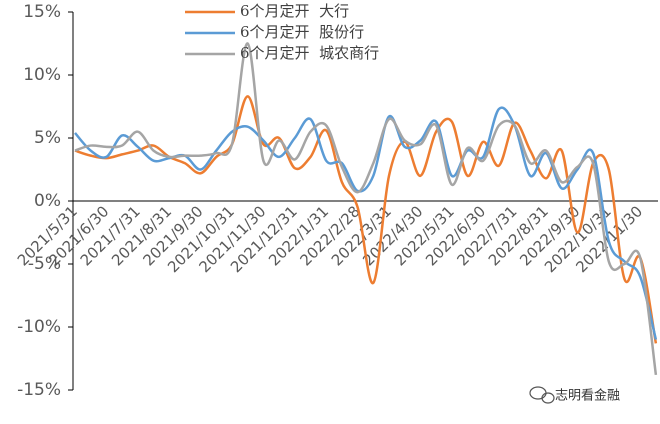 This screenshot has width=660, height=424. What do you see at coordinates (44, 264) in the screenshot?
I see `y-tick-label: -5%` at bounding box center [44, 264].